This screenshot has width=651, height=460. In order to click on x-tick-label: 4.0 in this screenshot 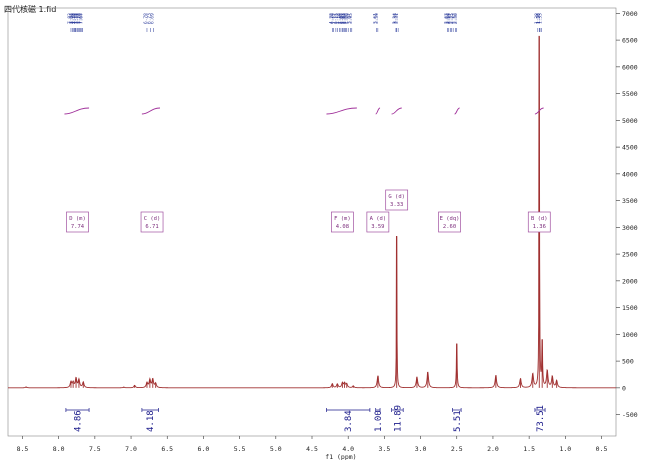, I will do `click(348, 449)`.